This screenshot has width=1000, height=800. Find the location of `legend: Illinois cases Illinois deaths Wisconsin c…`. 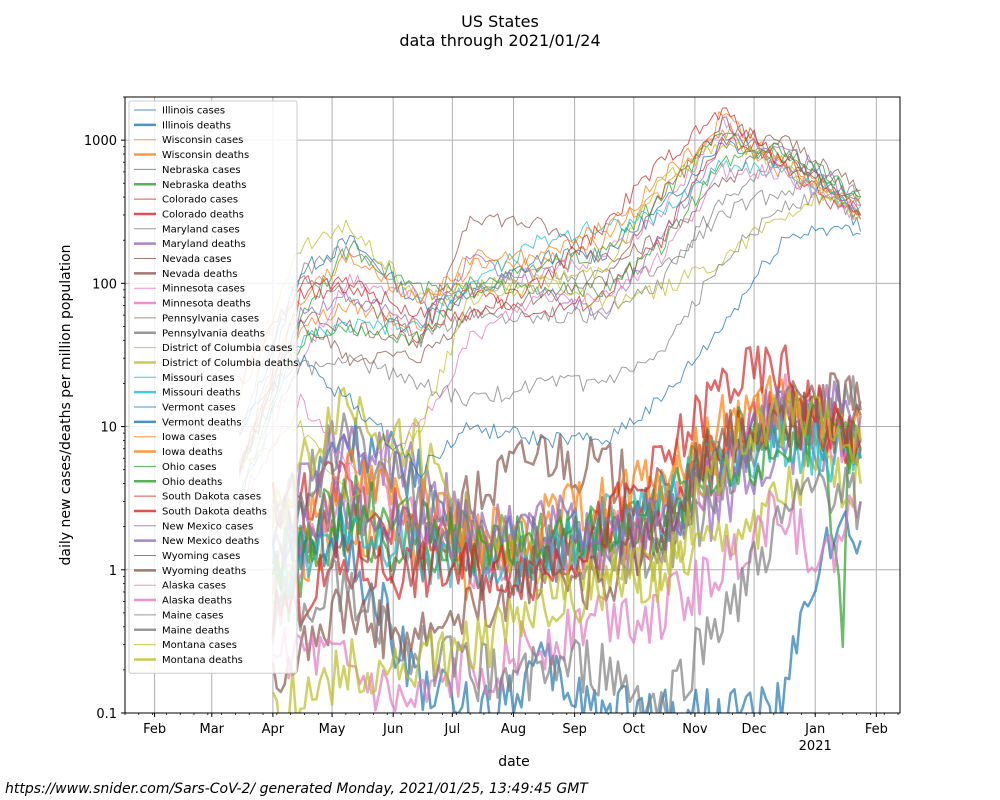

legend: Illinois cases Illinois deaths Wisconsin c… is located at coordinates (213, 387).